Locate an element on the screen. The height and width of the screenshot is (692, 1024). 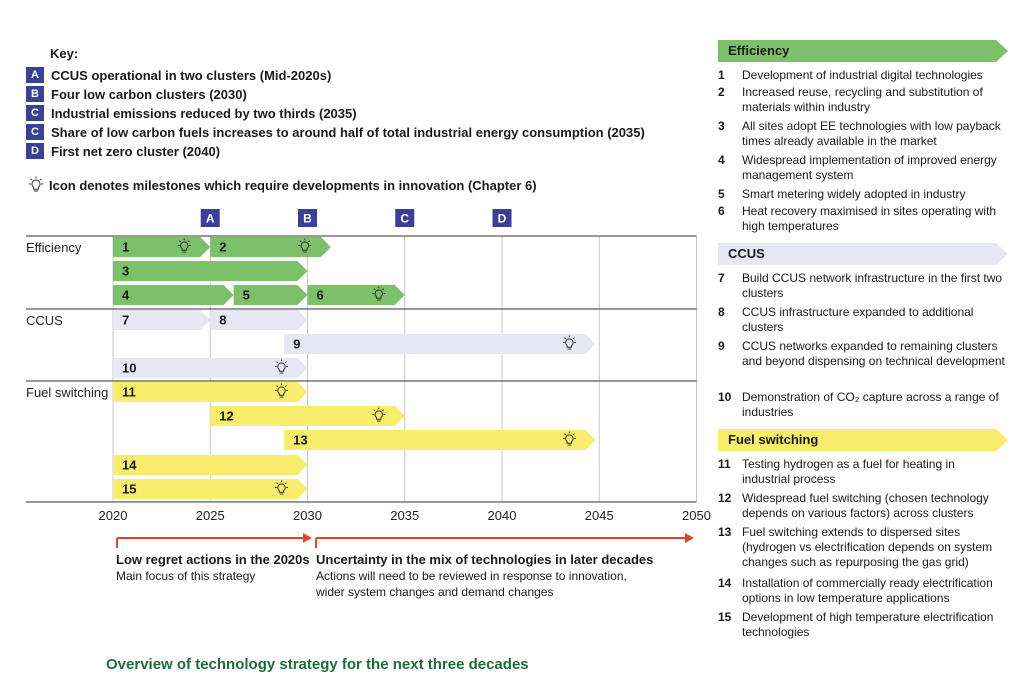
category-label: CCUS is located at coordinates (44, 320).